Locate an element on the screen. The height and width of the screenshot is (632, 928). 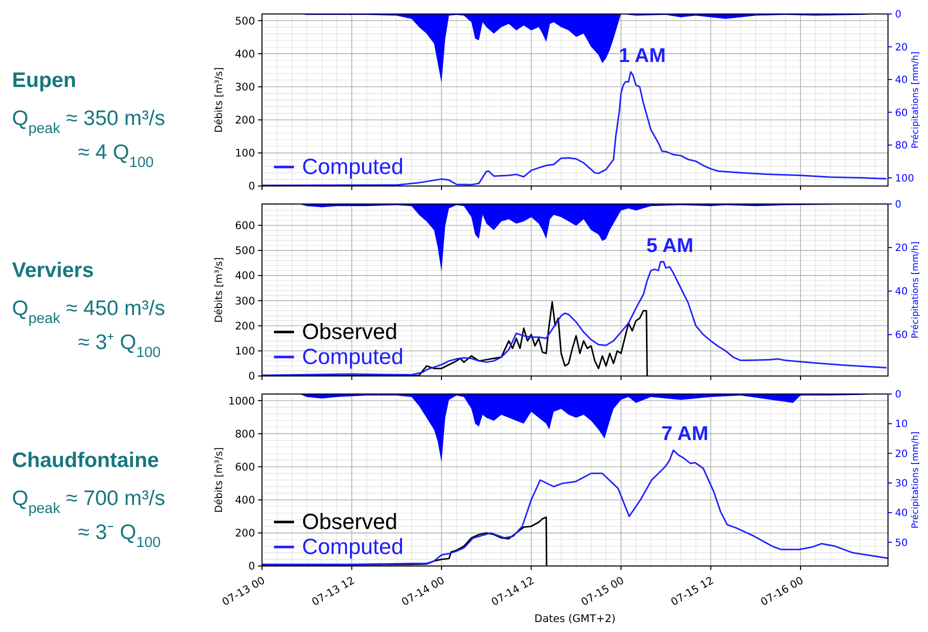
annotation: 7 AM is located at coordinates (684, 434).